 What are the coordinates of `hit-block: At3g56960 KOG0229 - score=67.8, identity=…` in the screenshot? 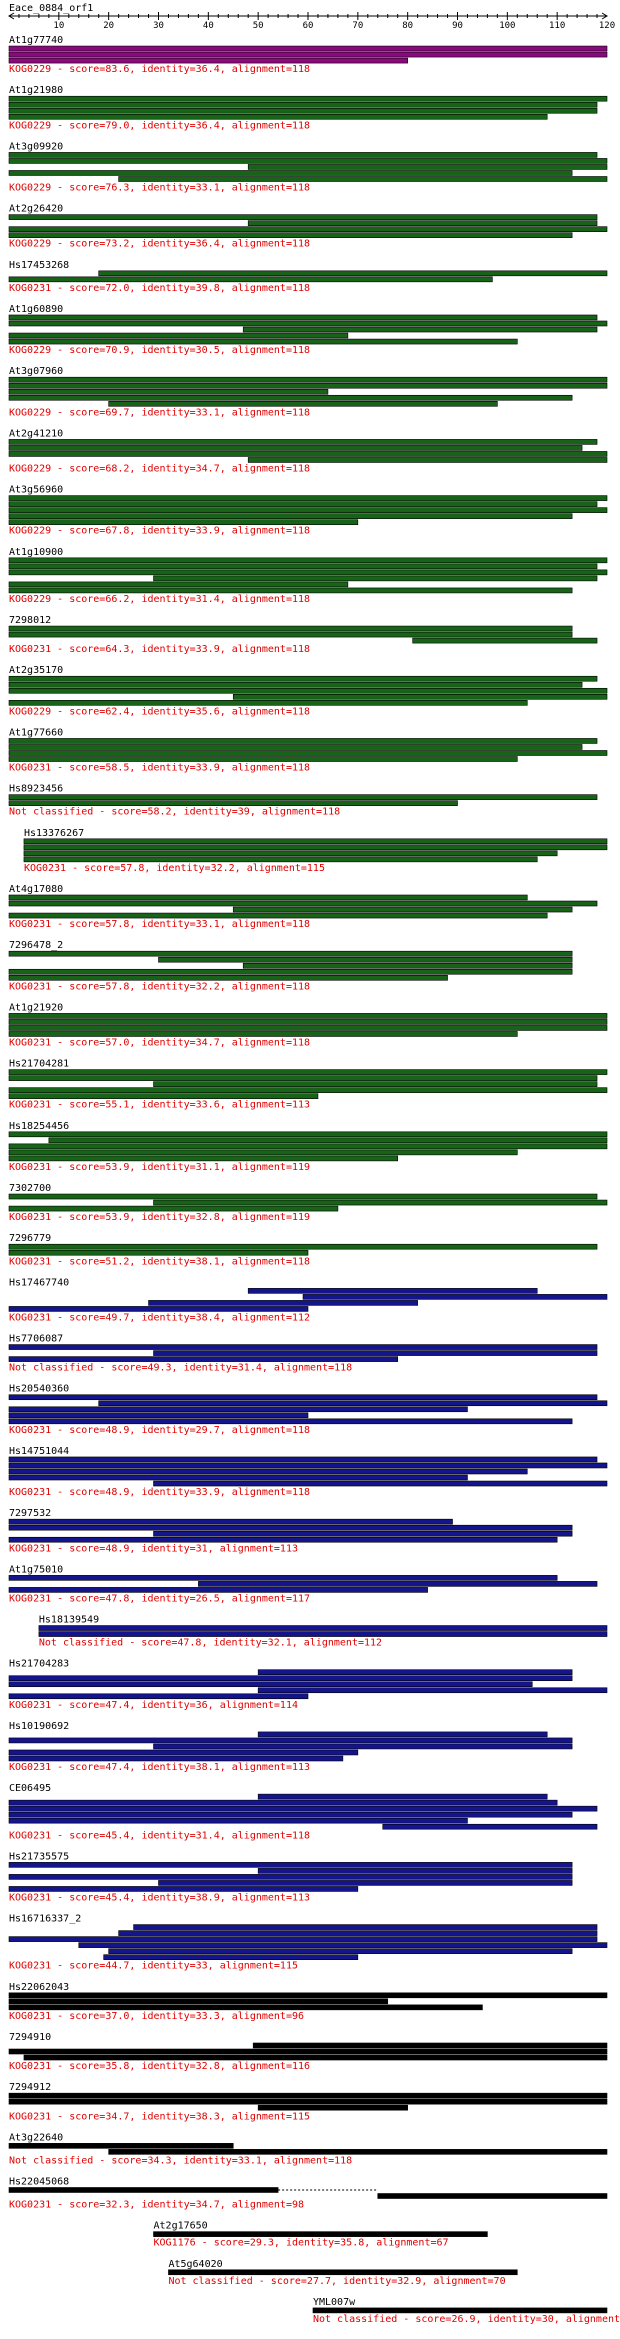 It's located at (308, 511).